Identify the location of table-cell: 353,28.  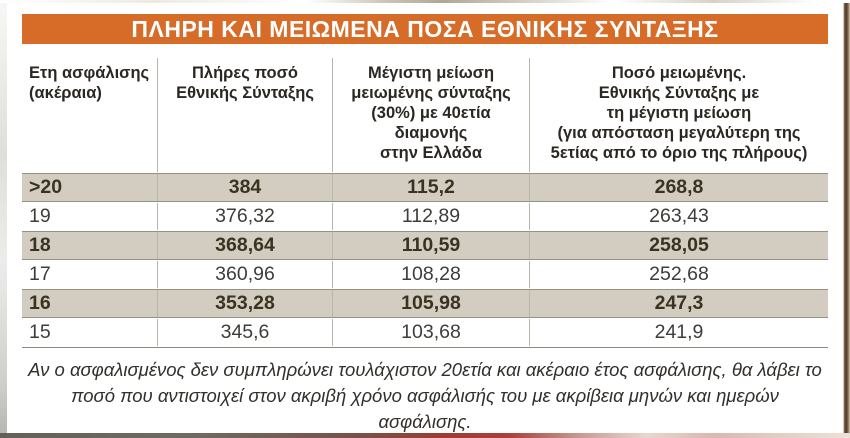
(245, 303).